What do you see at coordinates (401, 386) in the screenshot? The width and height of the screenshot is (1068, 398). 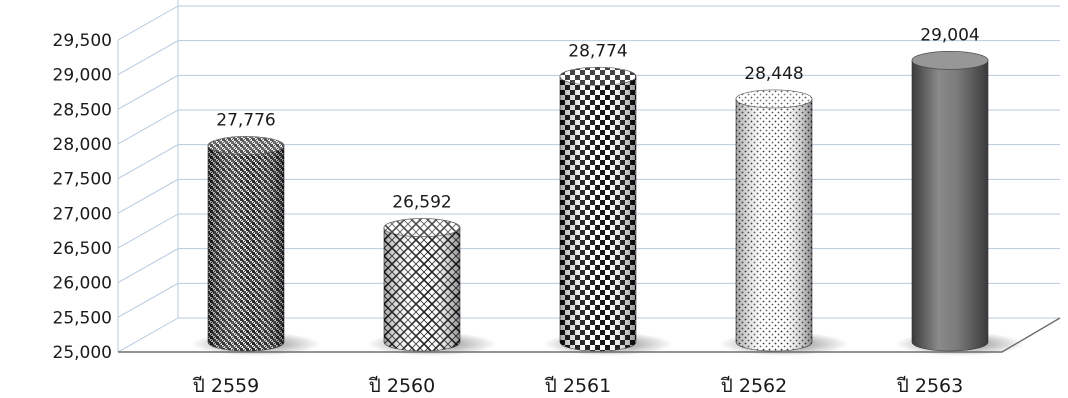 I see `x-category-label: ปี 2560` at bounding box center [401, 386].